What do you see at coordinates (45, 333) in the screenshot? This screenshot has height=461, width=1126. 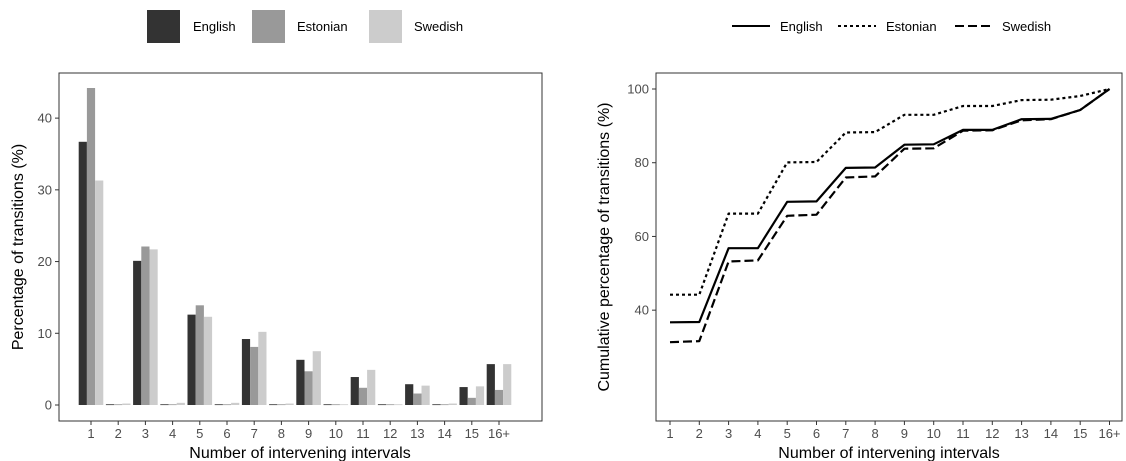 I see `bar-y-tick-label: 10` at bounding box center [45, 333].